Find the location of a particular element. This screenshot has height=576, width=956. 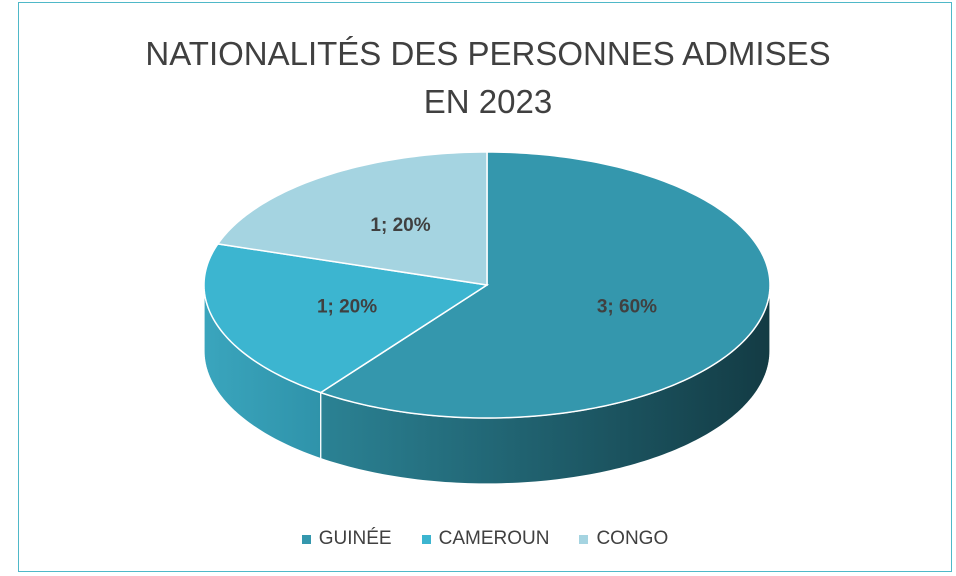

legend-item: CAMEROUN is located at coordinates (485, 539).